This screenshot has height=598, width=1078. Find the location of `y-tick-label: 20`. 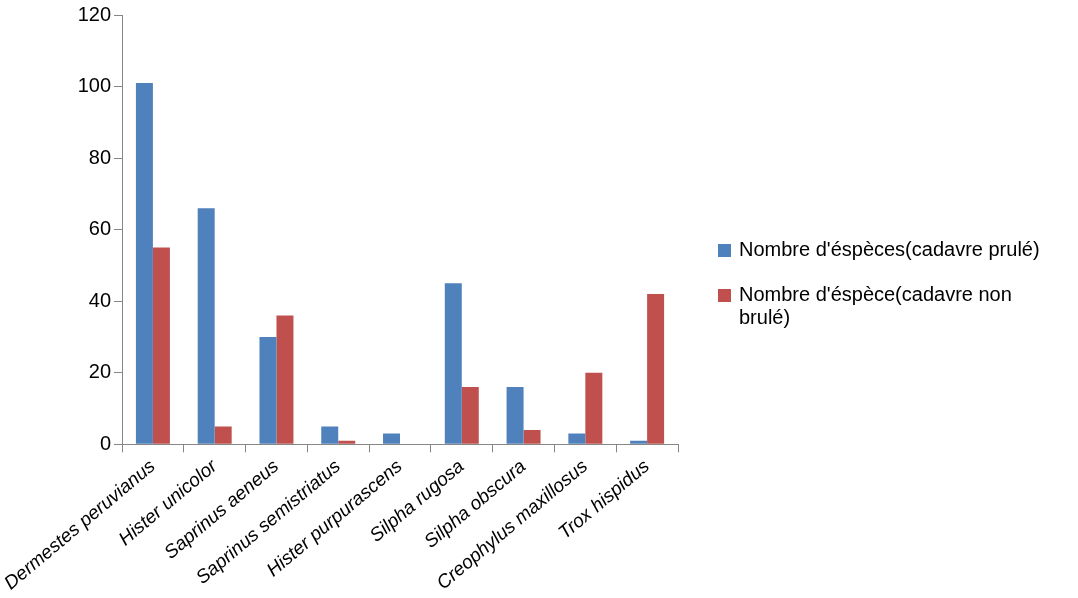

y-tick-label: 20 is located at coordinates (100, 371).